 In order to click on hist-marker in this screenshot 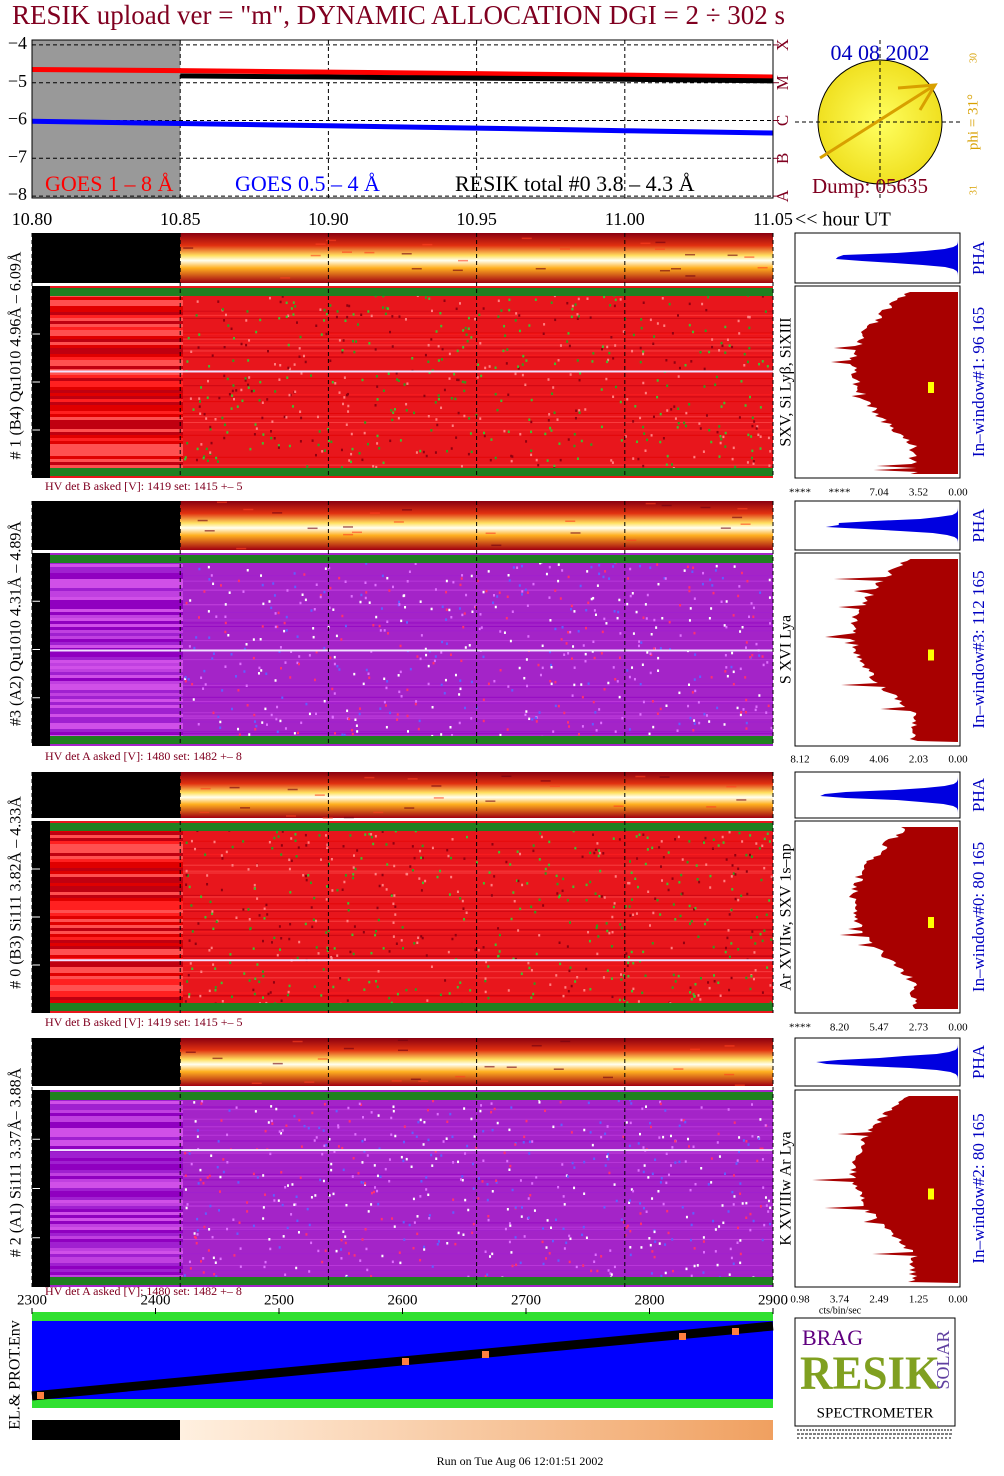, I will do `click(931, 1194)`.